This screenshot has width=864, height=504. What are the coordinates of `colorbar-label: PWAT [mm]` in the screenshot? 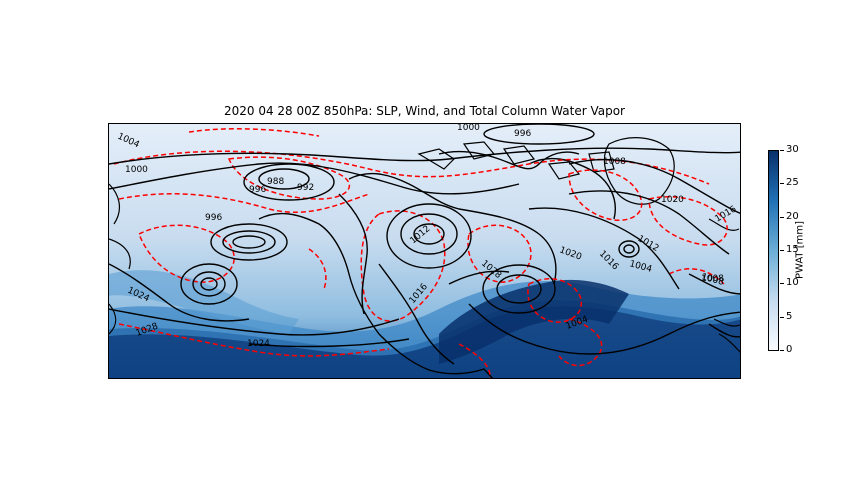 It's located at (800, 250).